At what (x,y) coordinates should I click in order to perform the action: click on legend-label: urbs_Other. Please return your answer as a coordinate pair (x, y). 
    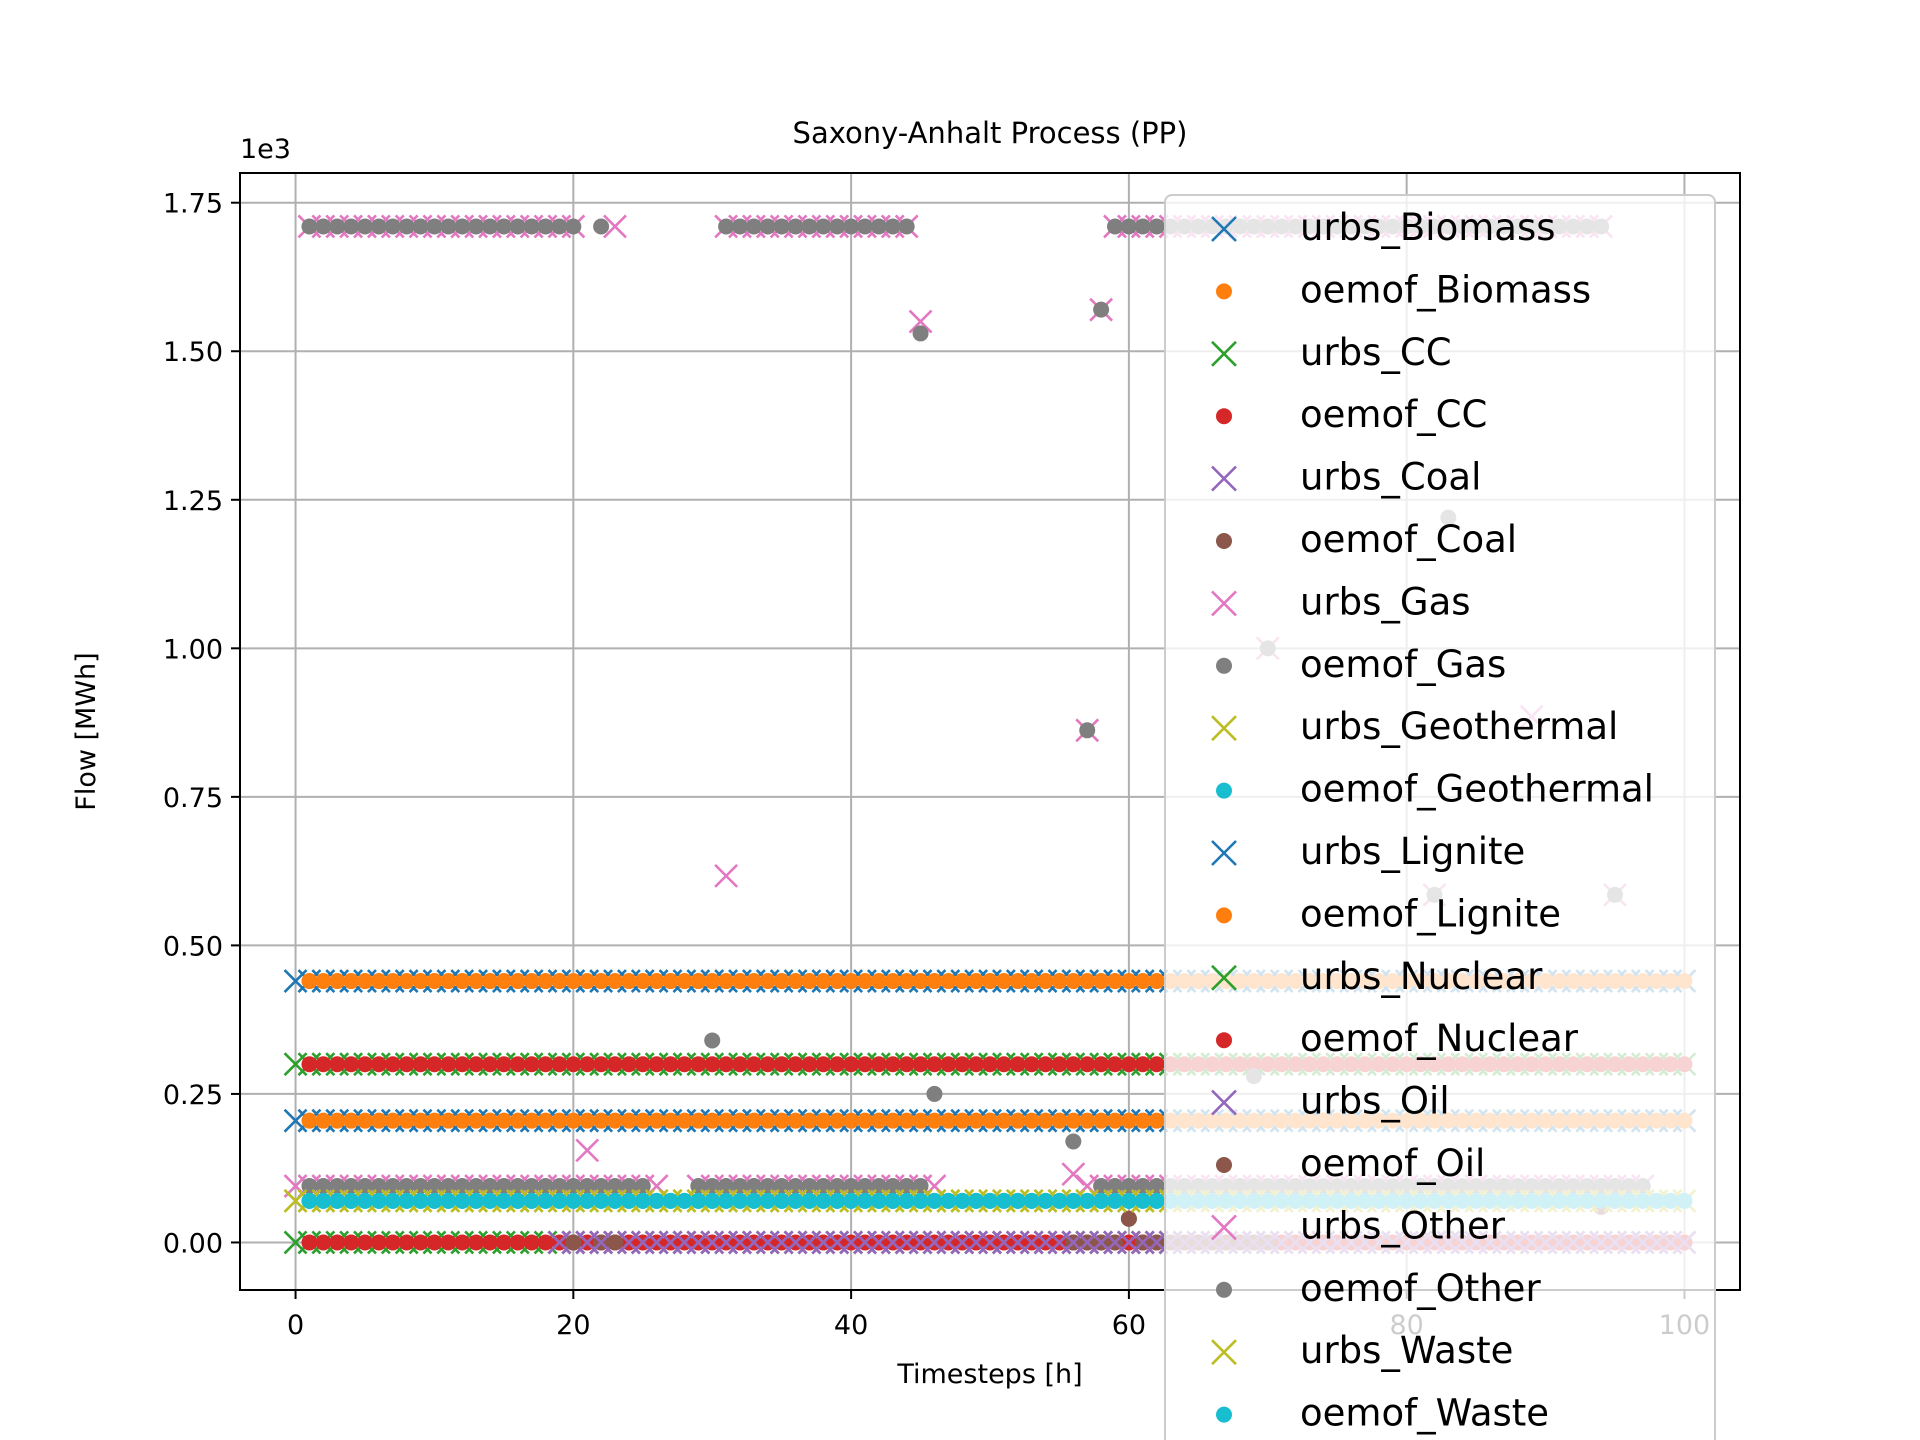
    Looking at the image, I should click on (1403, 1225).